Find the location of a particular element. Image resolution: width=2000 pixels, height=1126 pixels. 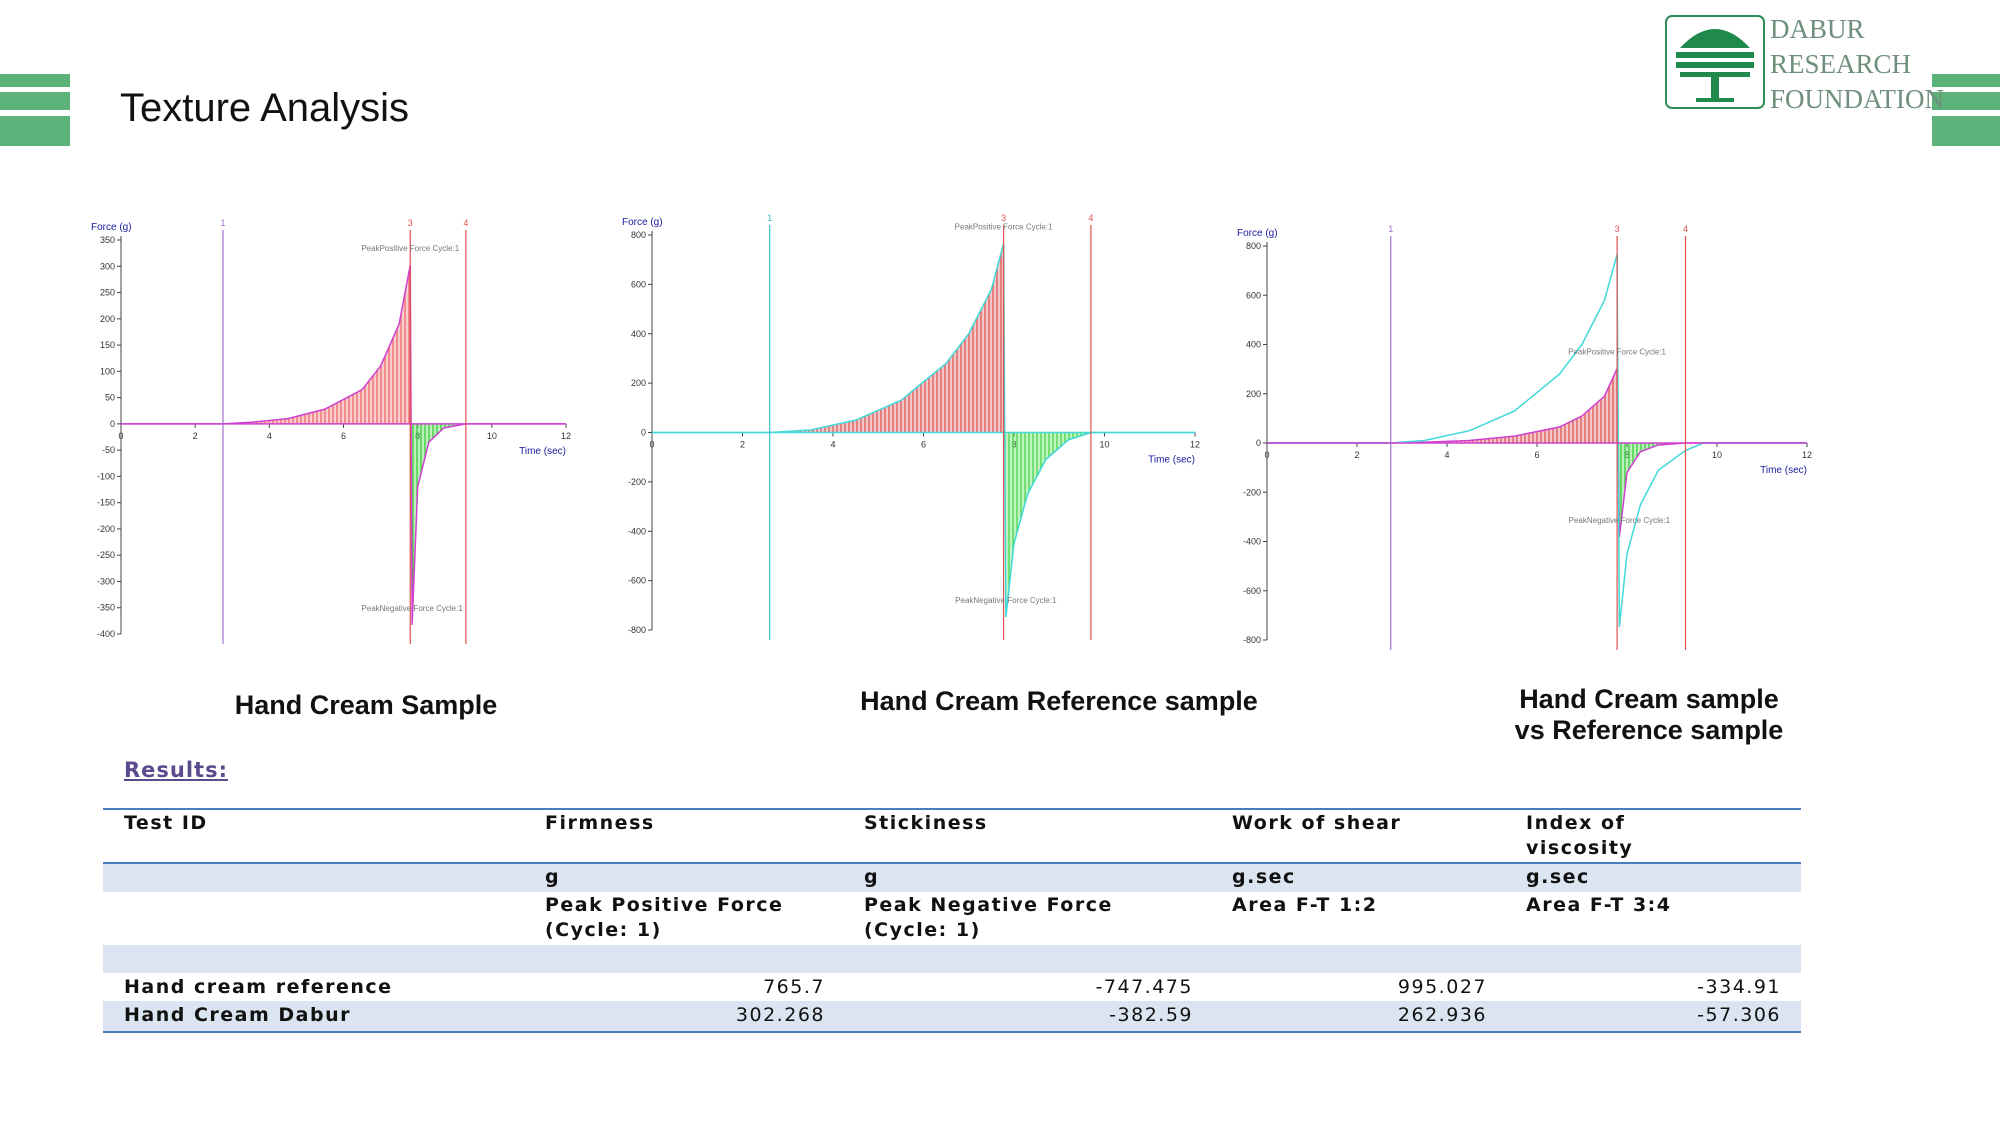

table-value: 995.027 is located at coordinates (1442, 987).